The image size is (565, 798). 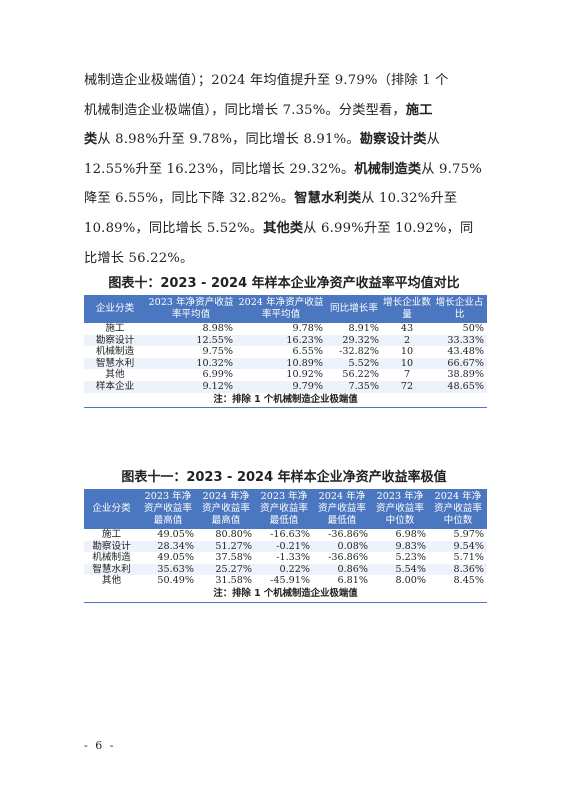 I want to click on value-cell: 72, so click(x=407, y=386).